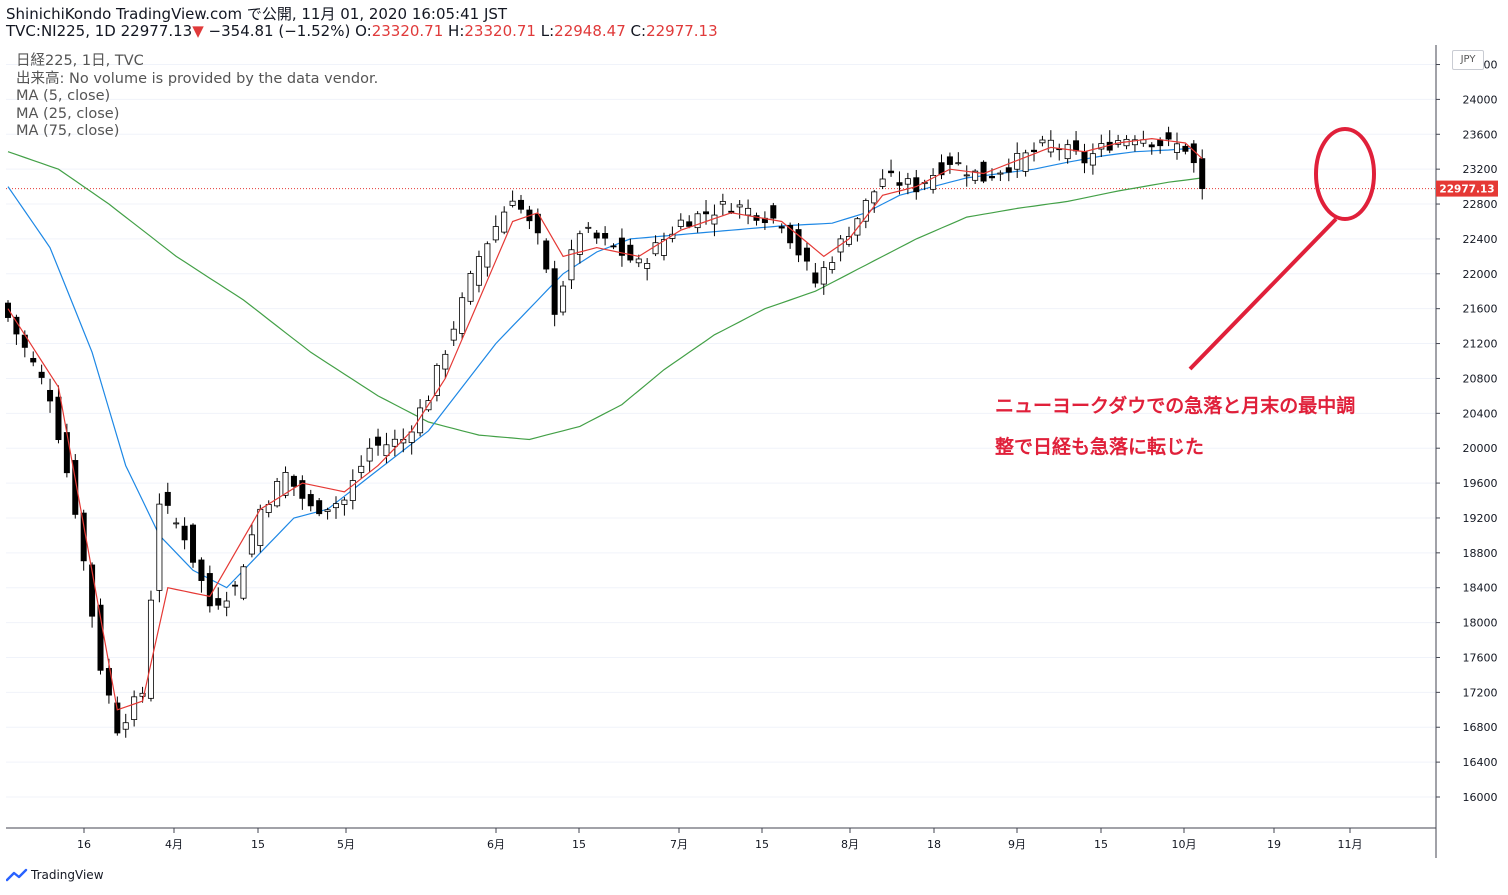  What do you see at coordinates (1345, 174) in the screenshot?
I see `highlight-circle` at bounding box center [1345, 174].